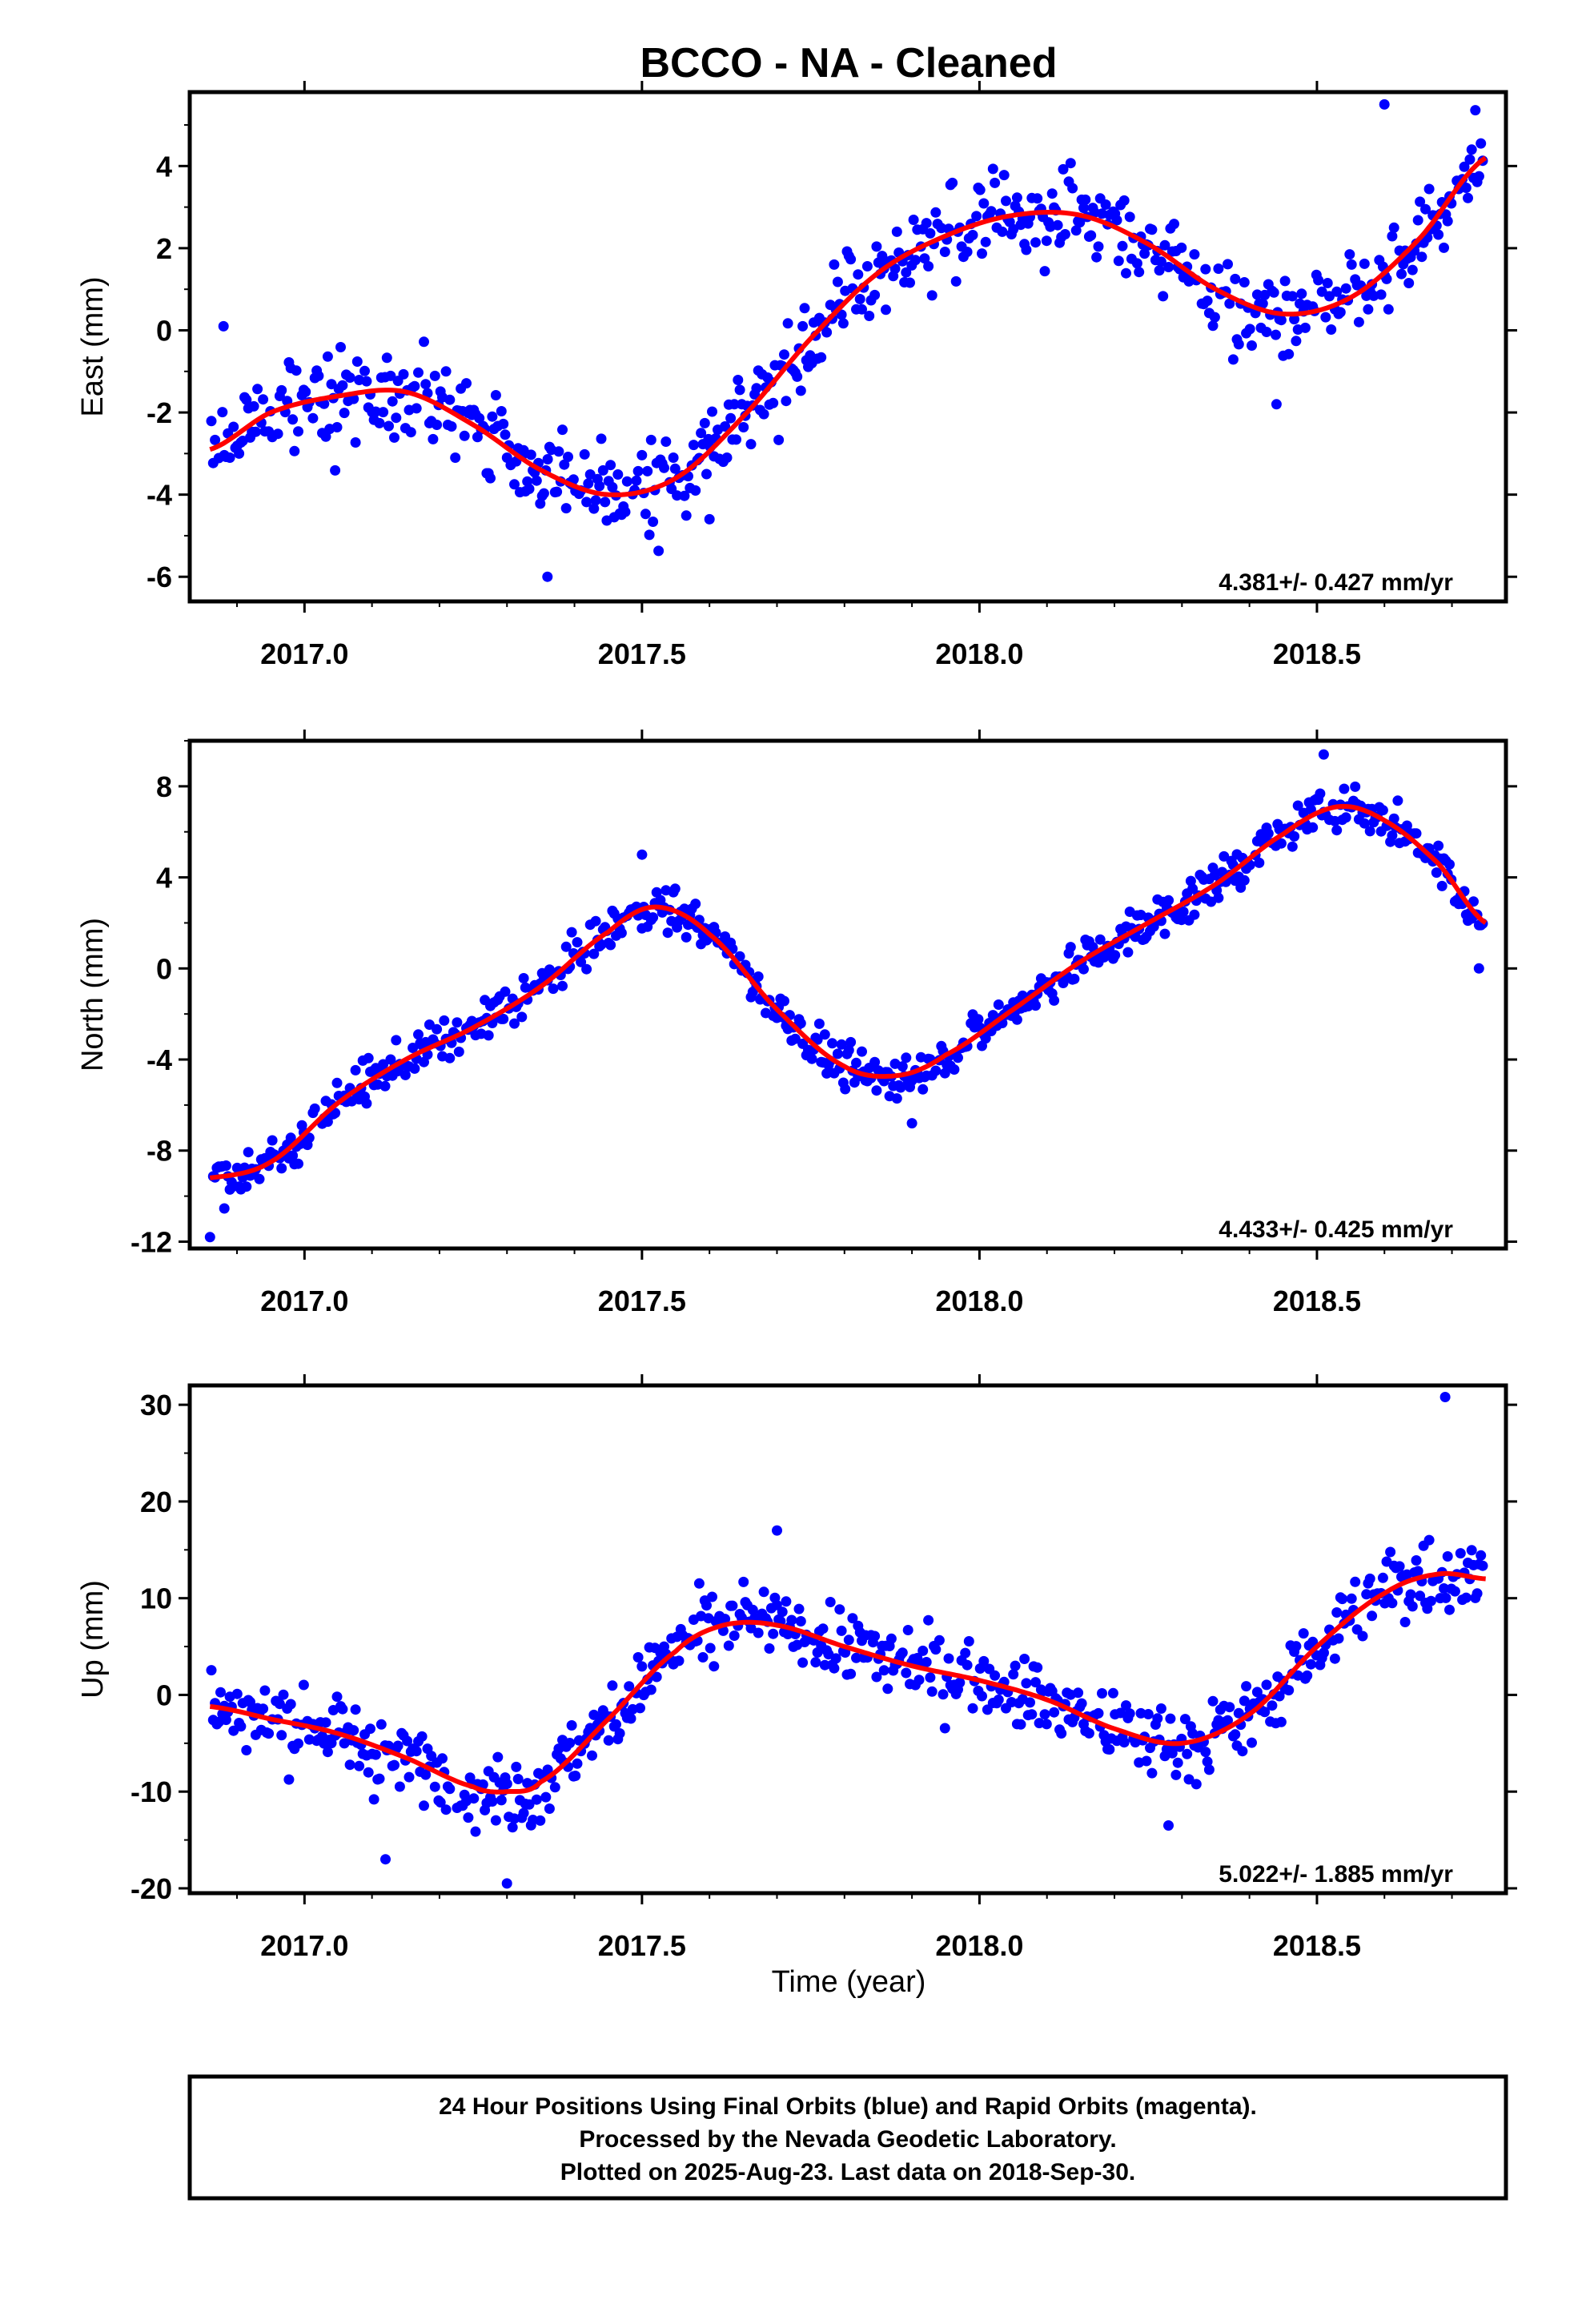 The height and width of the screenshot is (2324, 1582). What do you see at coordinates (159, 496) in the screenshot?
I see `east-y-tick-label: -4` at bounding box center [159, 496].